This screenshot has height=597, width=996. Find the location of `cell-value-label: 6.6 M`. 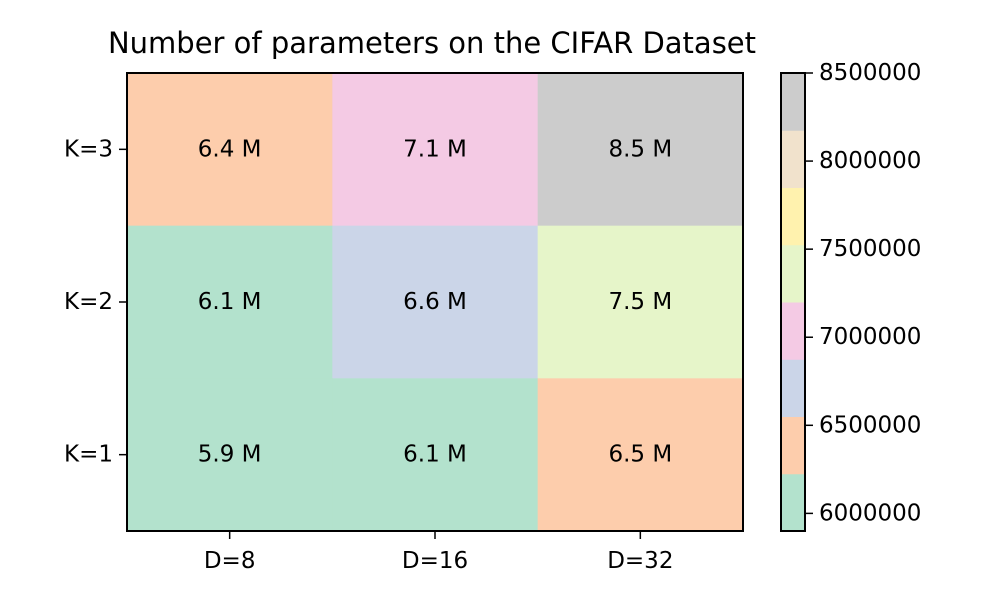

cell-value-label: 6.6 M is located at coordinates (435, 302).